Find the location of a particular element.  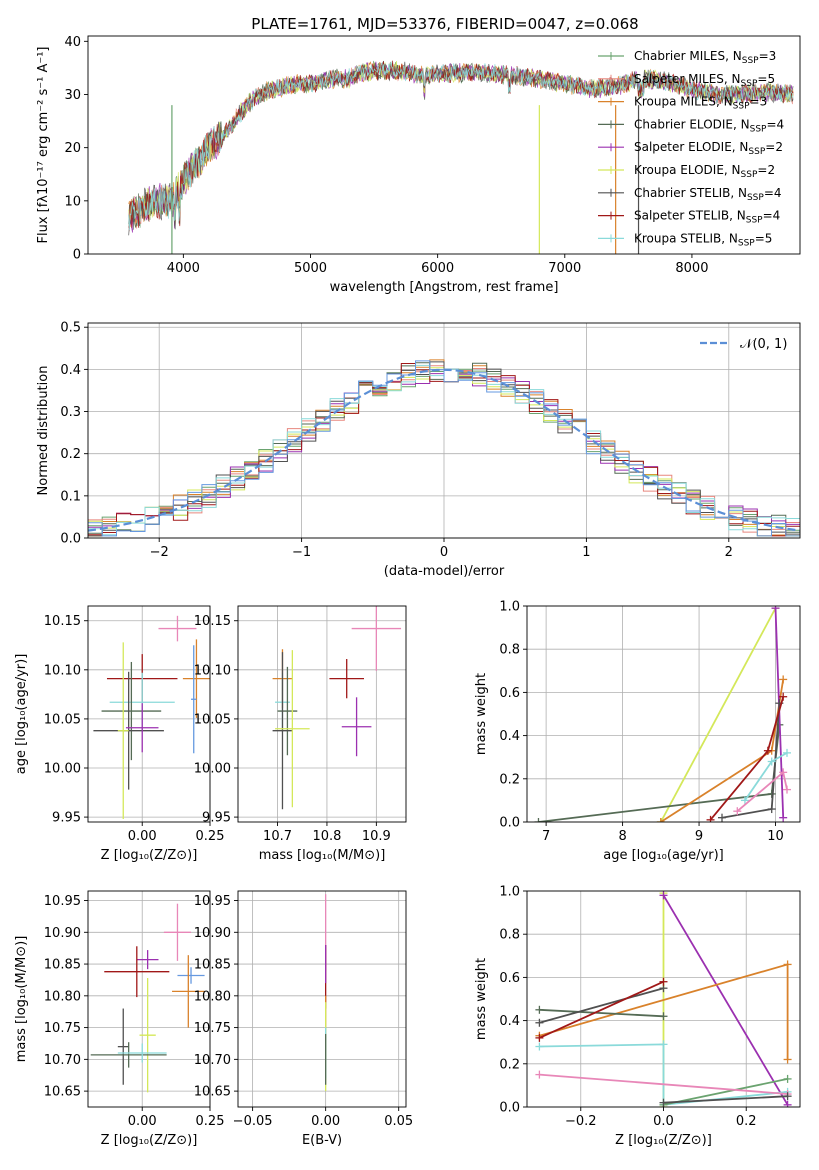

x-tick-label: 8 is located at coordinates (622, 836).